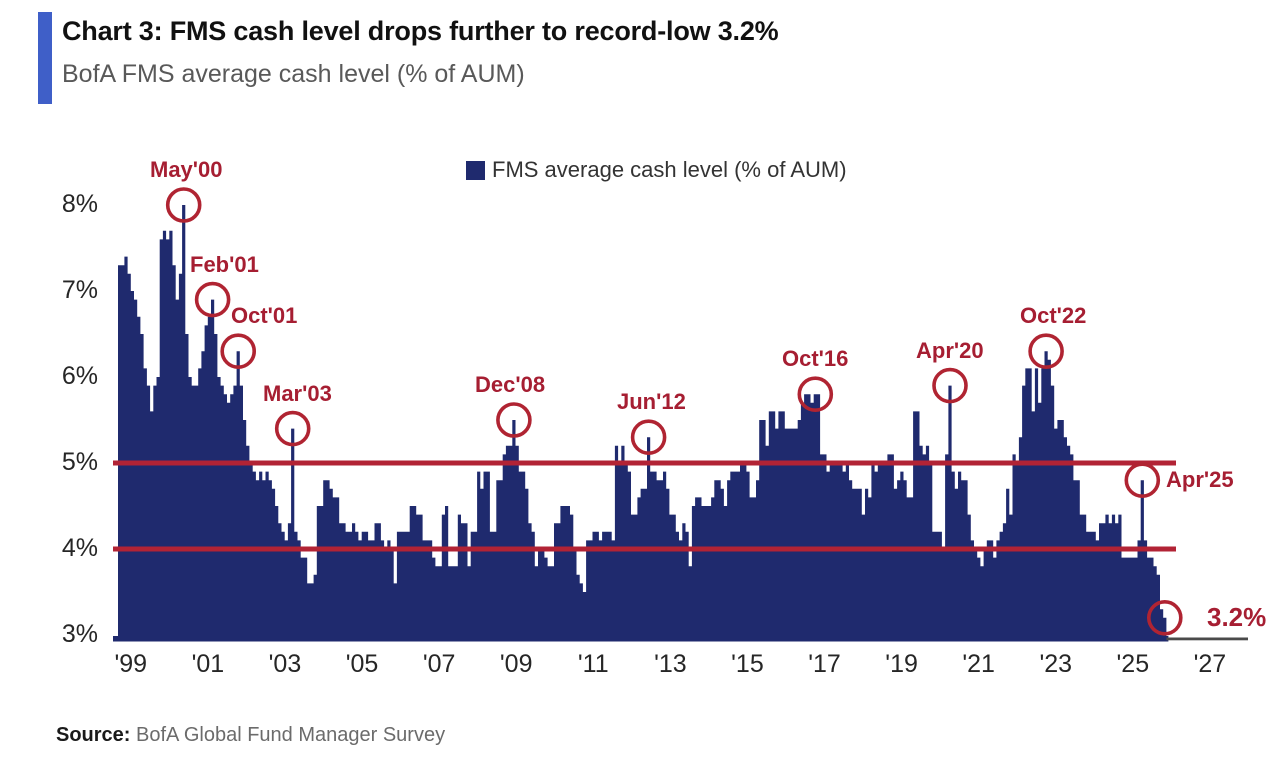  Describe the element at coordinates (1207, 639) in the screenshot. I see `x-axis-extension-line` at that location.